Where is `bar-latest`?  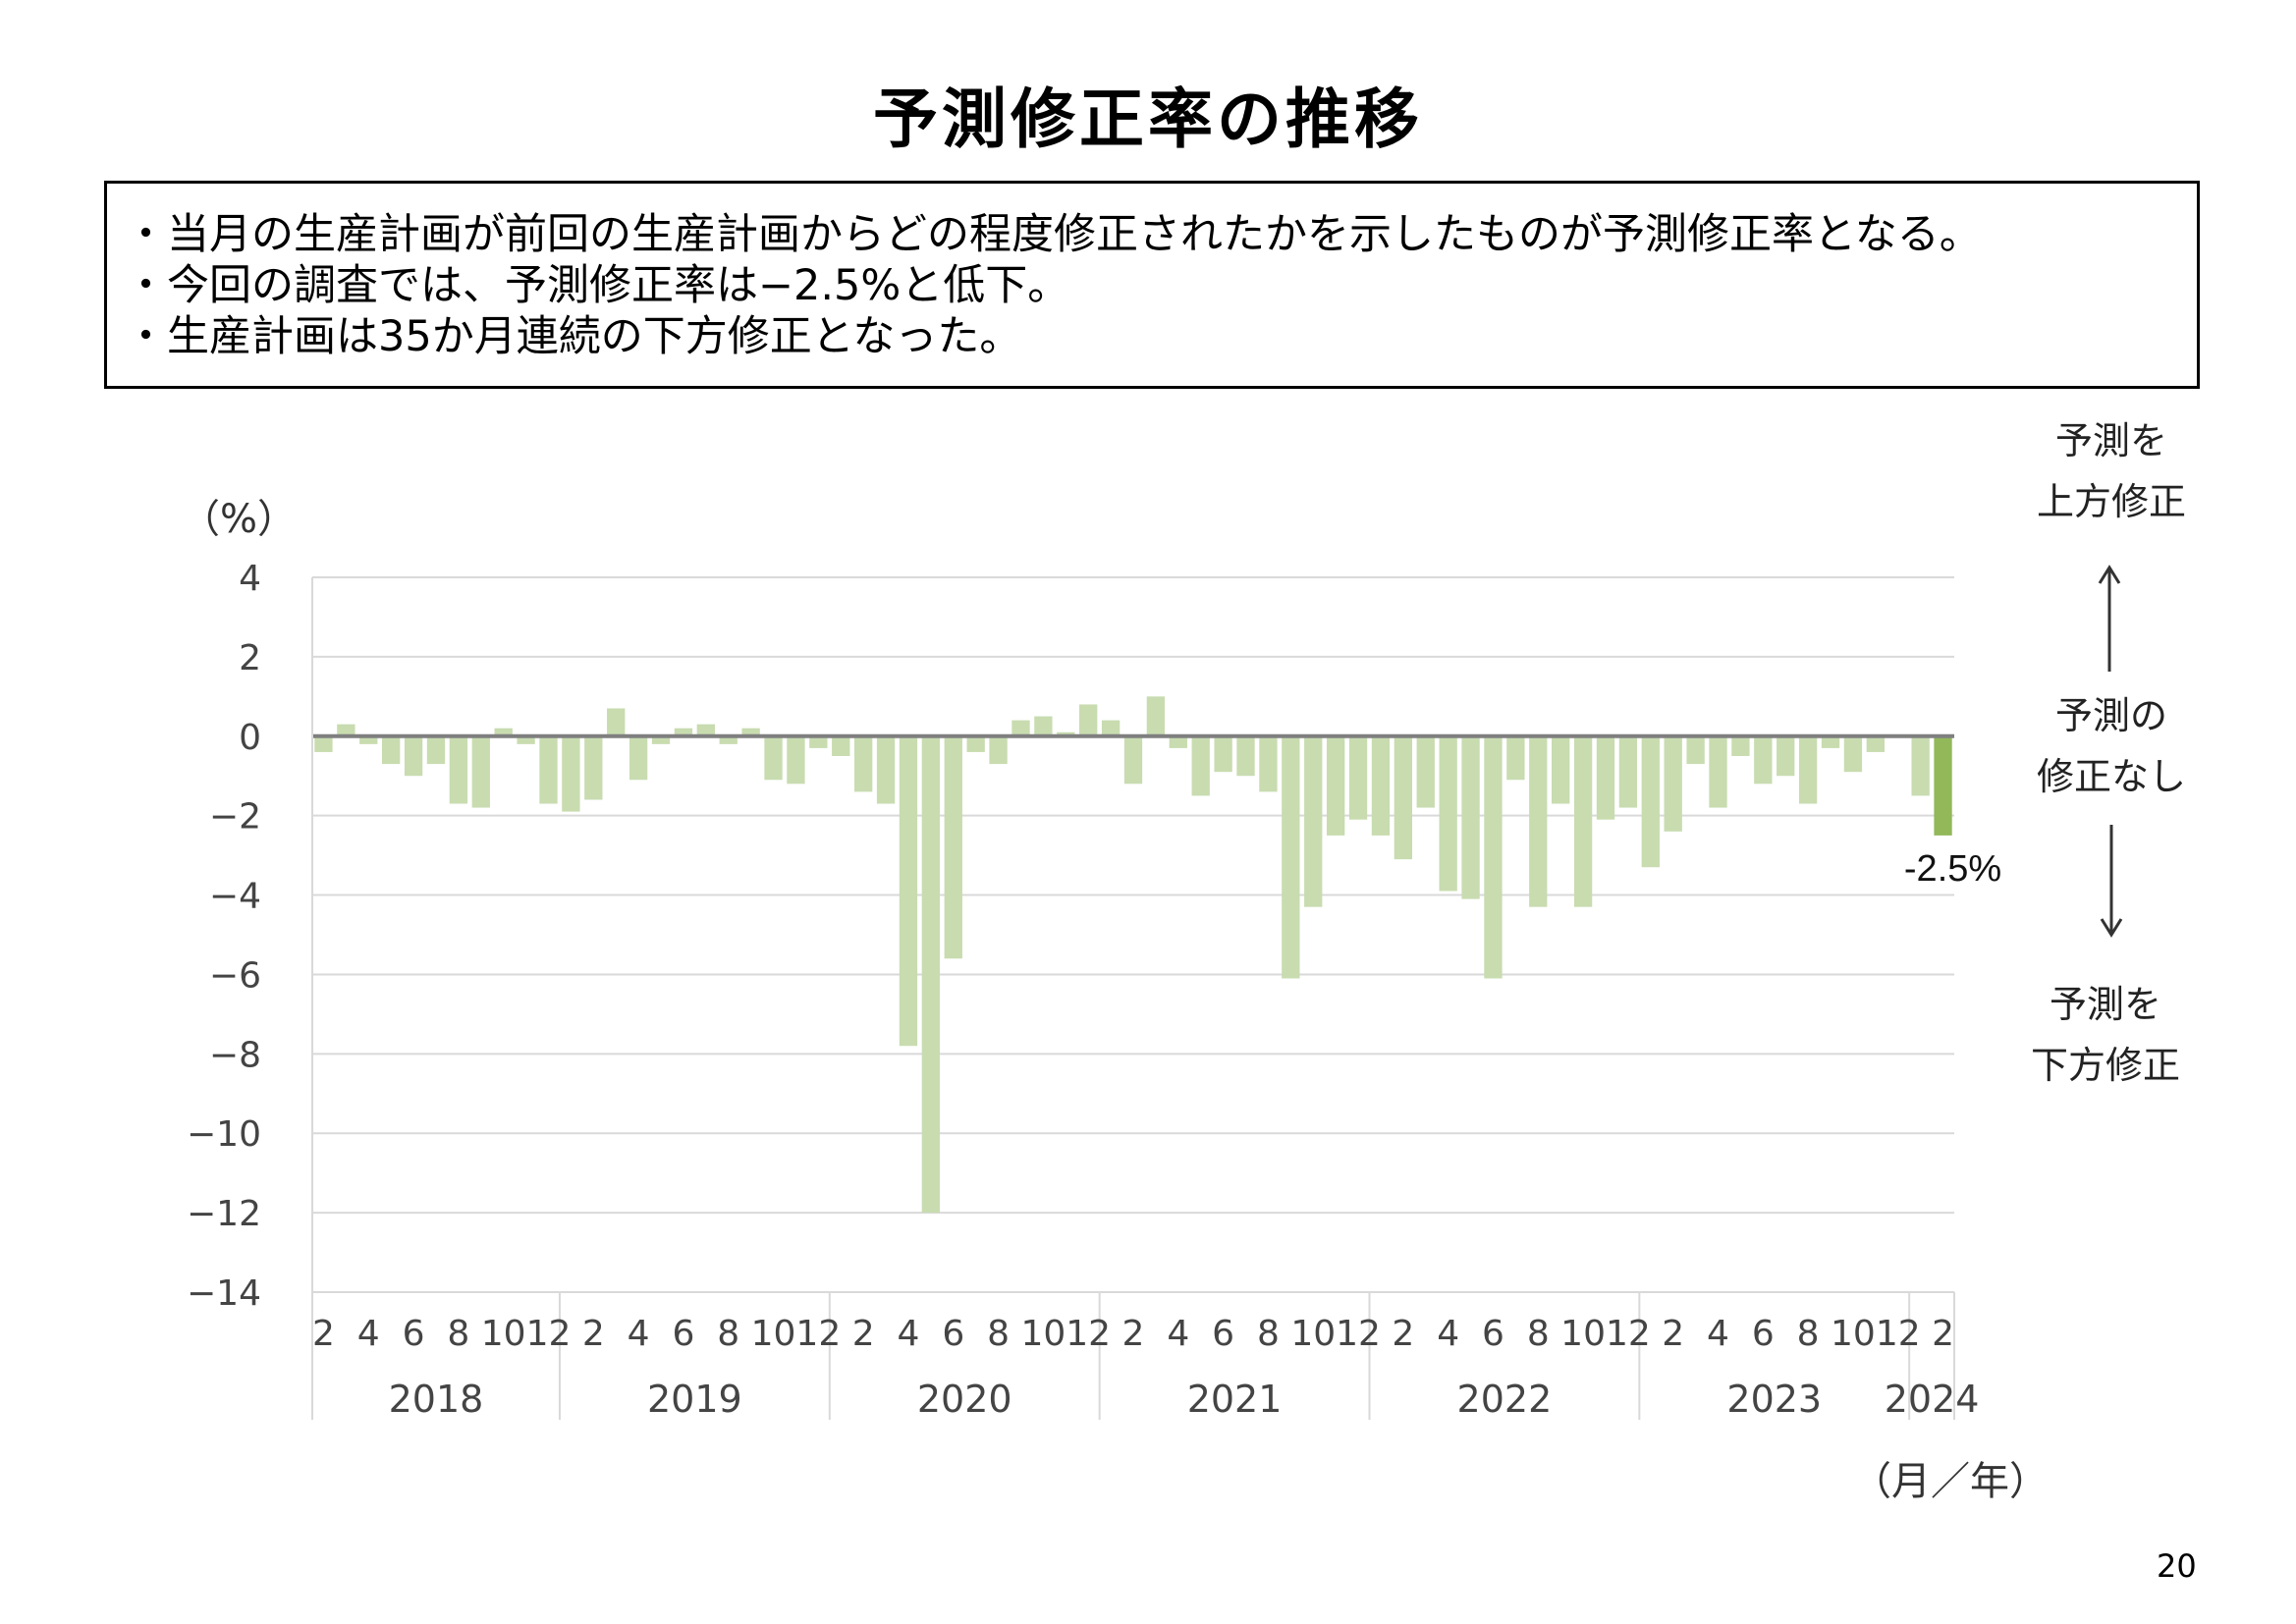
bar-latest is located at coordinates (1943, 785).